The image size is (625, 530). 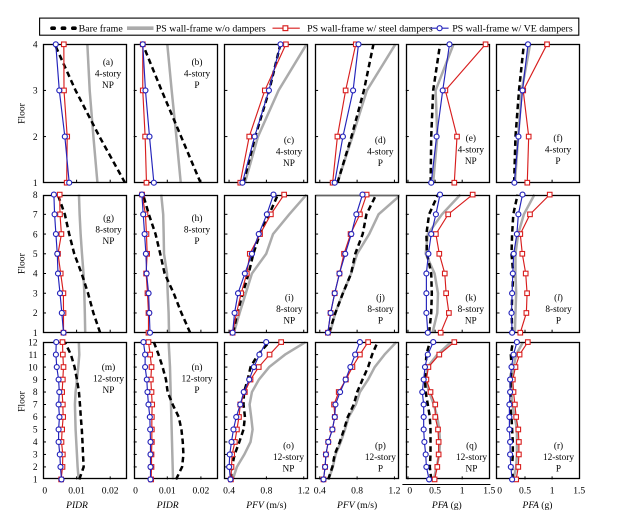 What do you see at coordinates (33, 343) in the screenshot?
I see `svg-text: 12` at bounding box center [33, 343].